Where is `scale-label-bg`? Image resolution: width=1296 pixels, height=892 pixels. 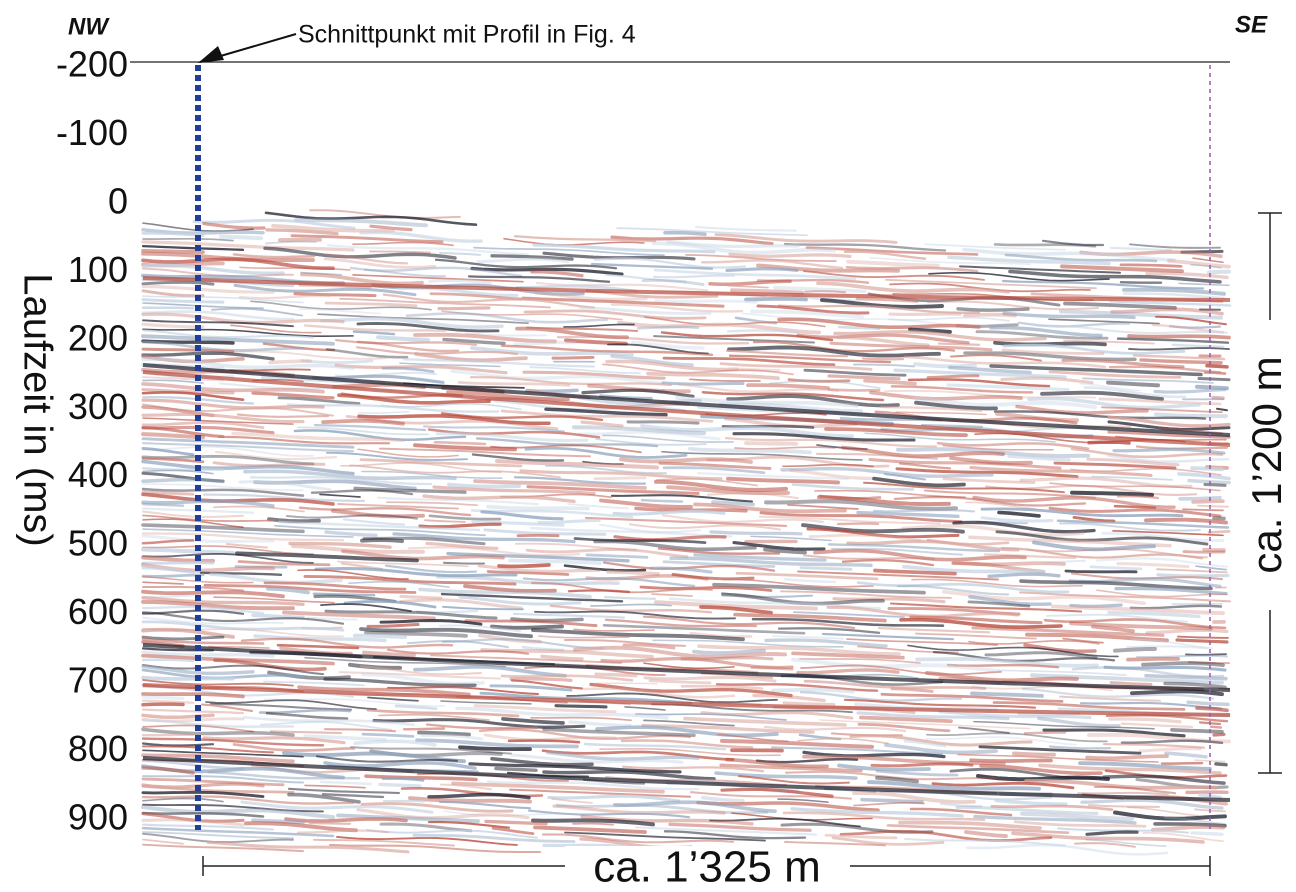 scale-label-bg is located at coordinates (707, 869).